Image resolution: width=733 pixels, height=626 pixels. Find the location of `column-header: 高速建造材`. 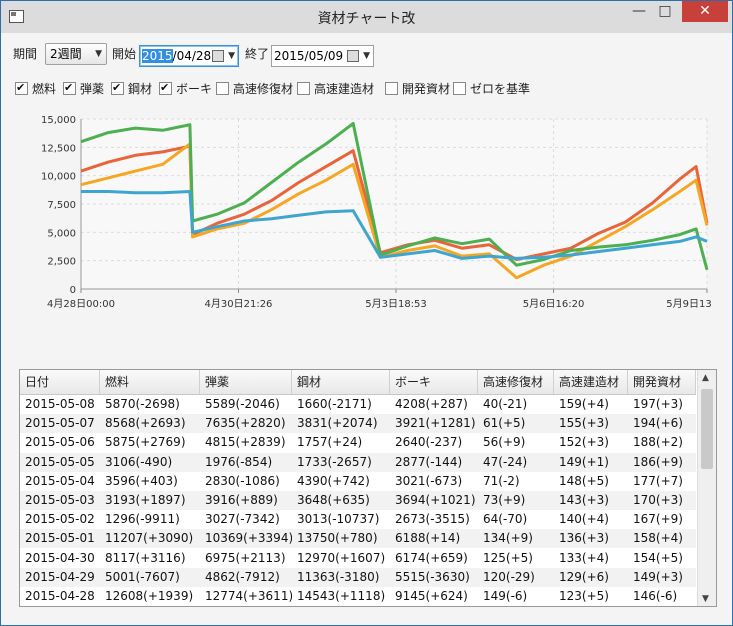

column-header: 高速建造材 is located at coordinates (591, 382).